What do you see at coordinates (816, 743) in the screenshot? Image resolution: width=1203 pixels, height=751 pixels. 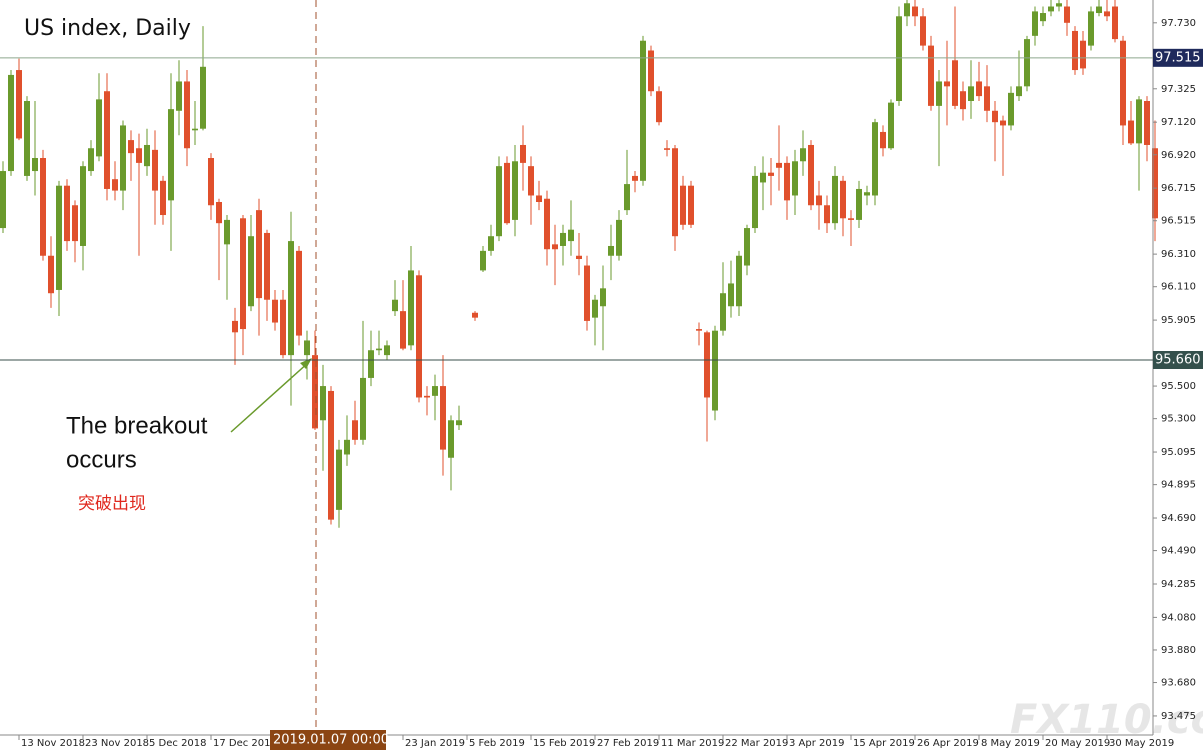 I see `x-tick-label: 3 Apr 2019` at bounding box center [816, 743].